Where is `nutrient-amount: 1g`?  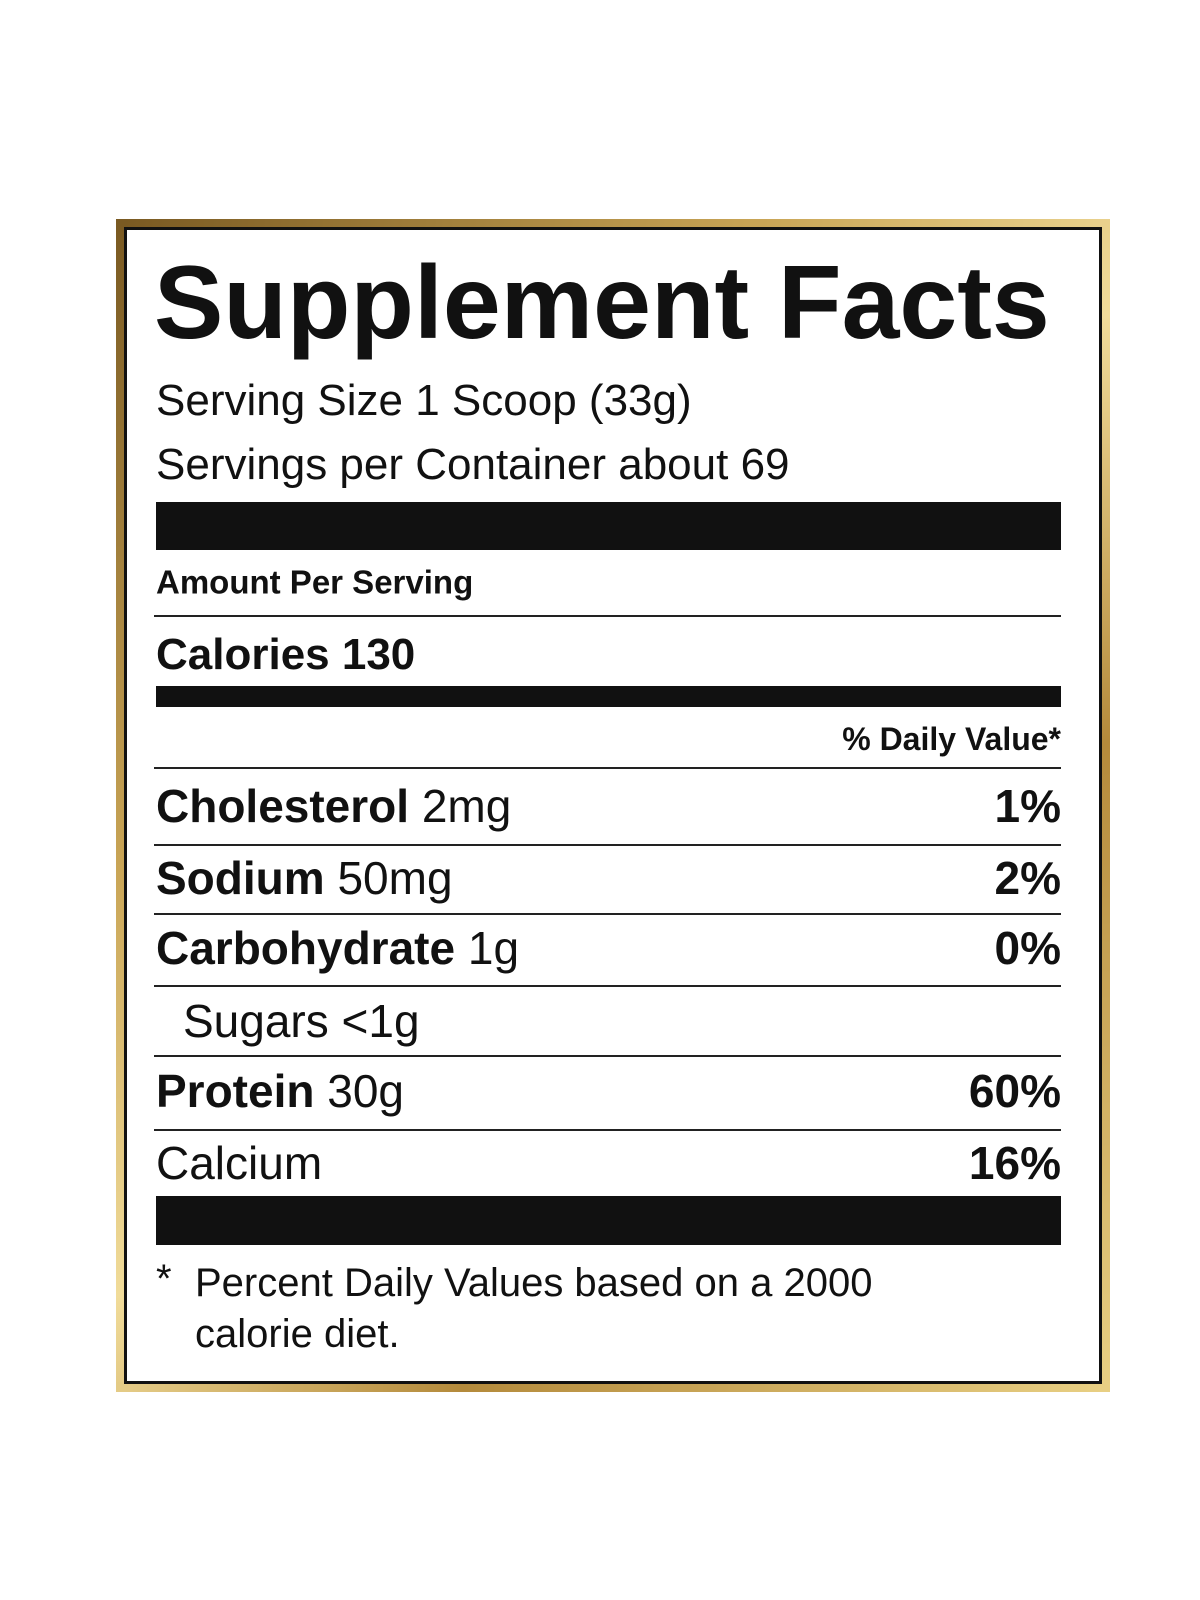 nutrient-amount: 1g is located at coordinates (493, 948).